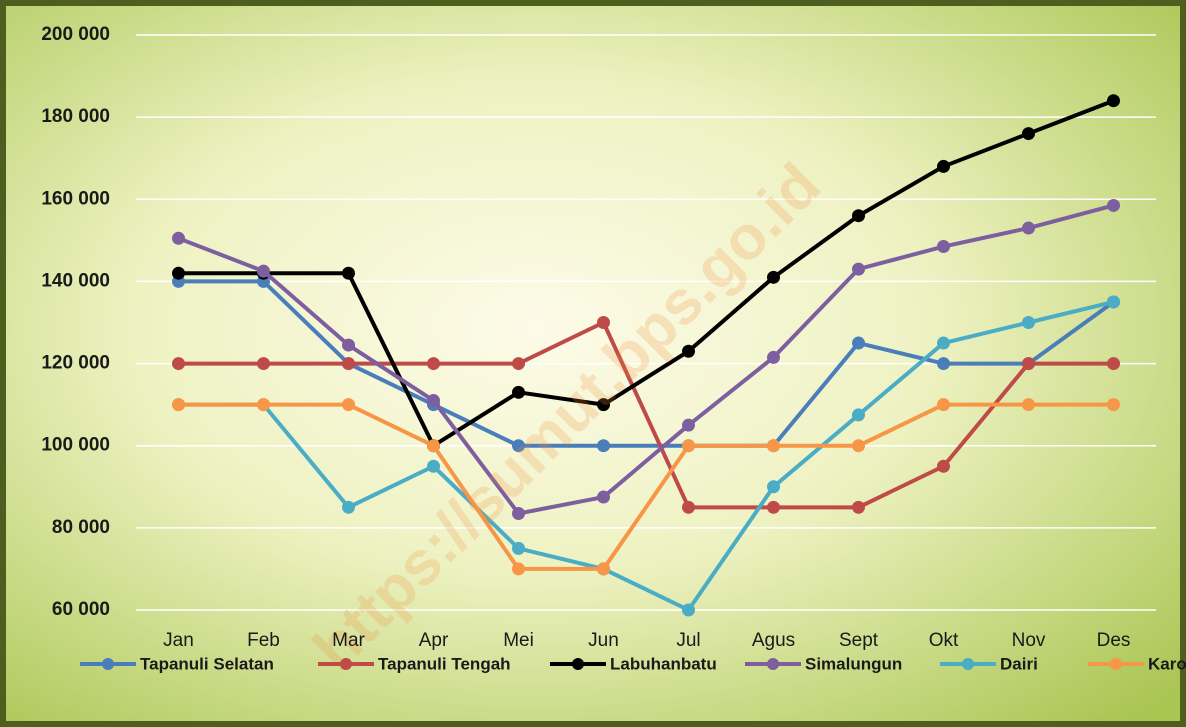  I want to click on x-tick-label: Apr, so click(434, 640).